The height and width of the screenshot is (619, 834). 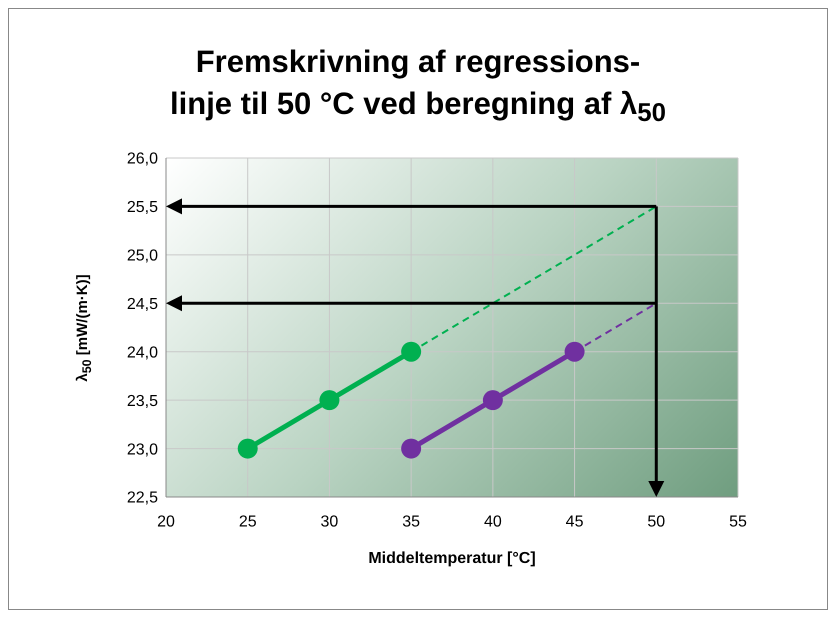 I want to click on y-tick-label: 23,0, so click(x=142, y=449).